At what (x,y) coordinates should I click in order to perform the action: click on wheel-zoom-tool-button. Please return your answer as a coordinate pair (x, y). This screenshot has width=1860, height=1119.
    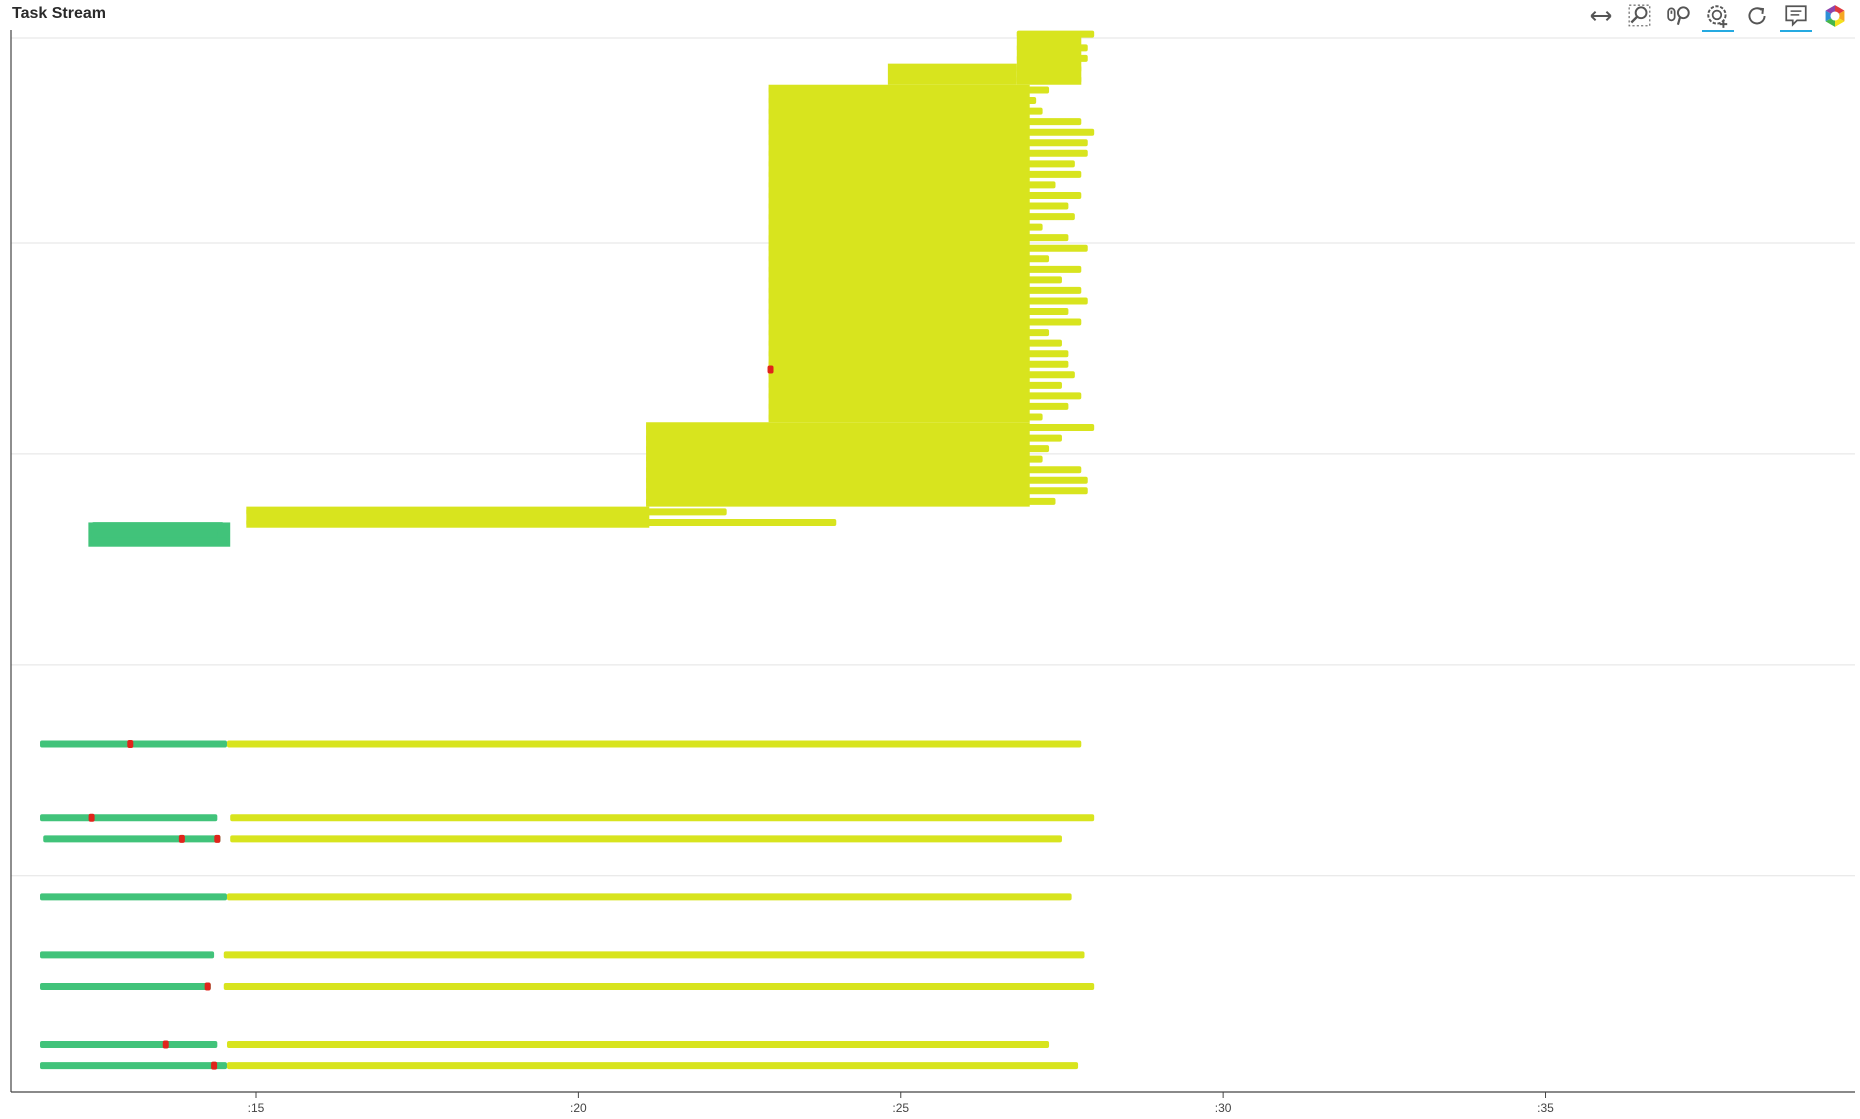
    Looking at the image, I should click on (1679, 16).